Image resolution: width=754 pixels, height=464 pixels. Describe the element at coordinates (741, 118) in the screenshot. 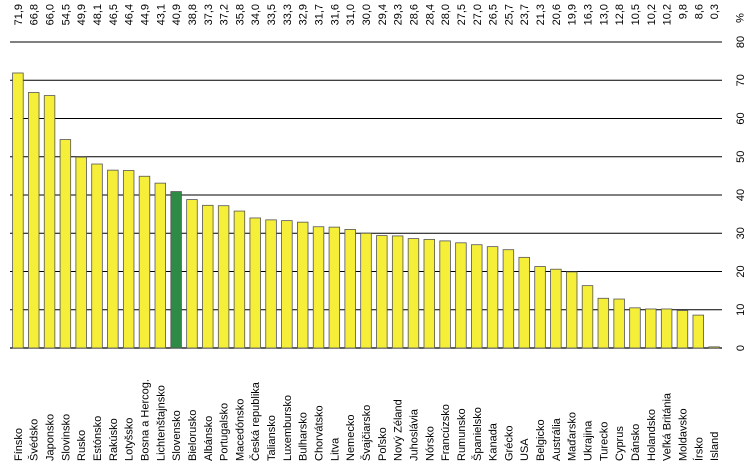

I see `y-tick-label: 60` at that location.